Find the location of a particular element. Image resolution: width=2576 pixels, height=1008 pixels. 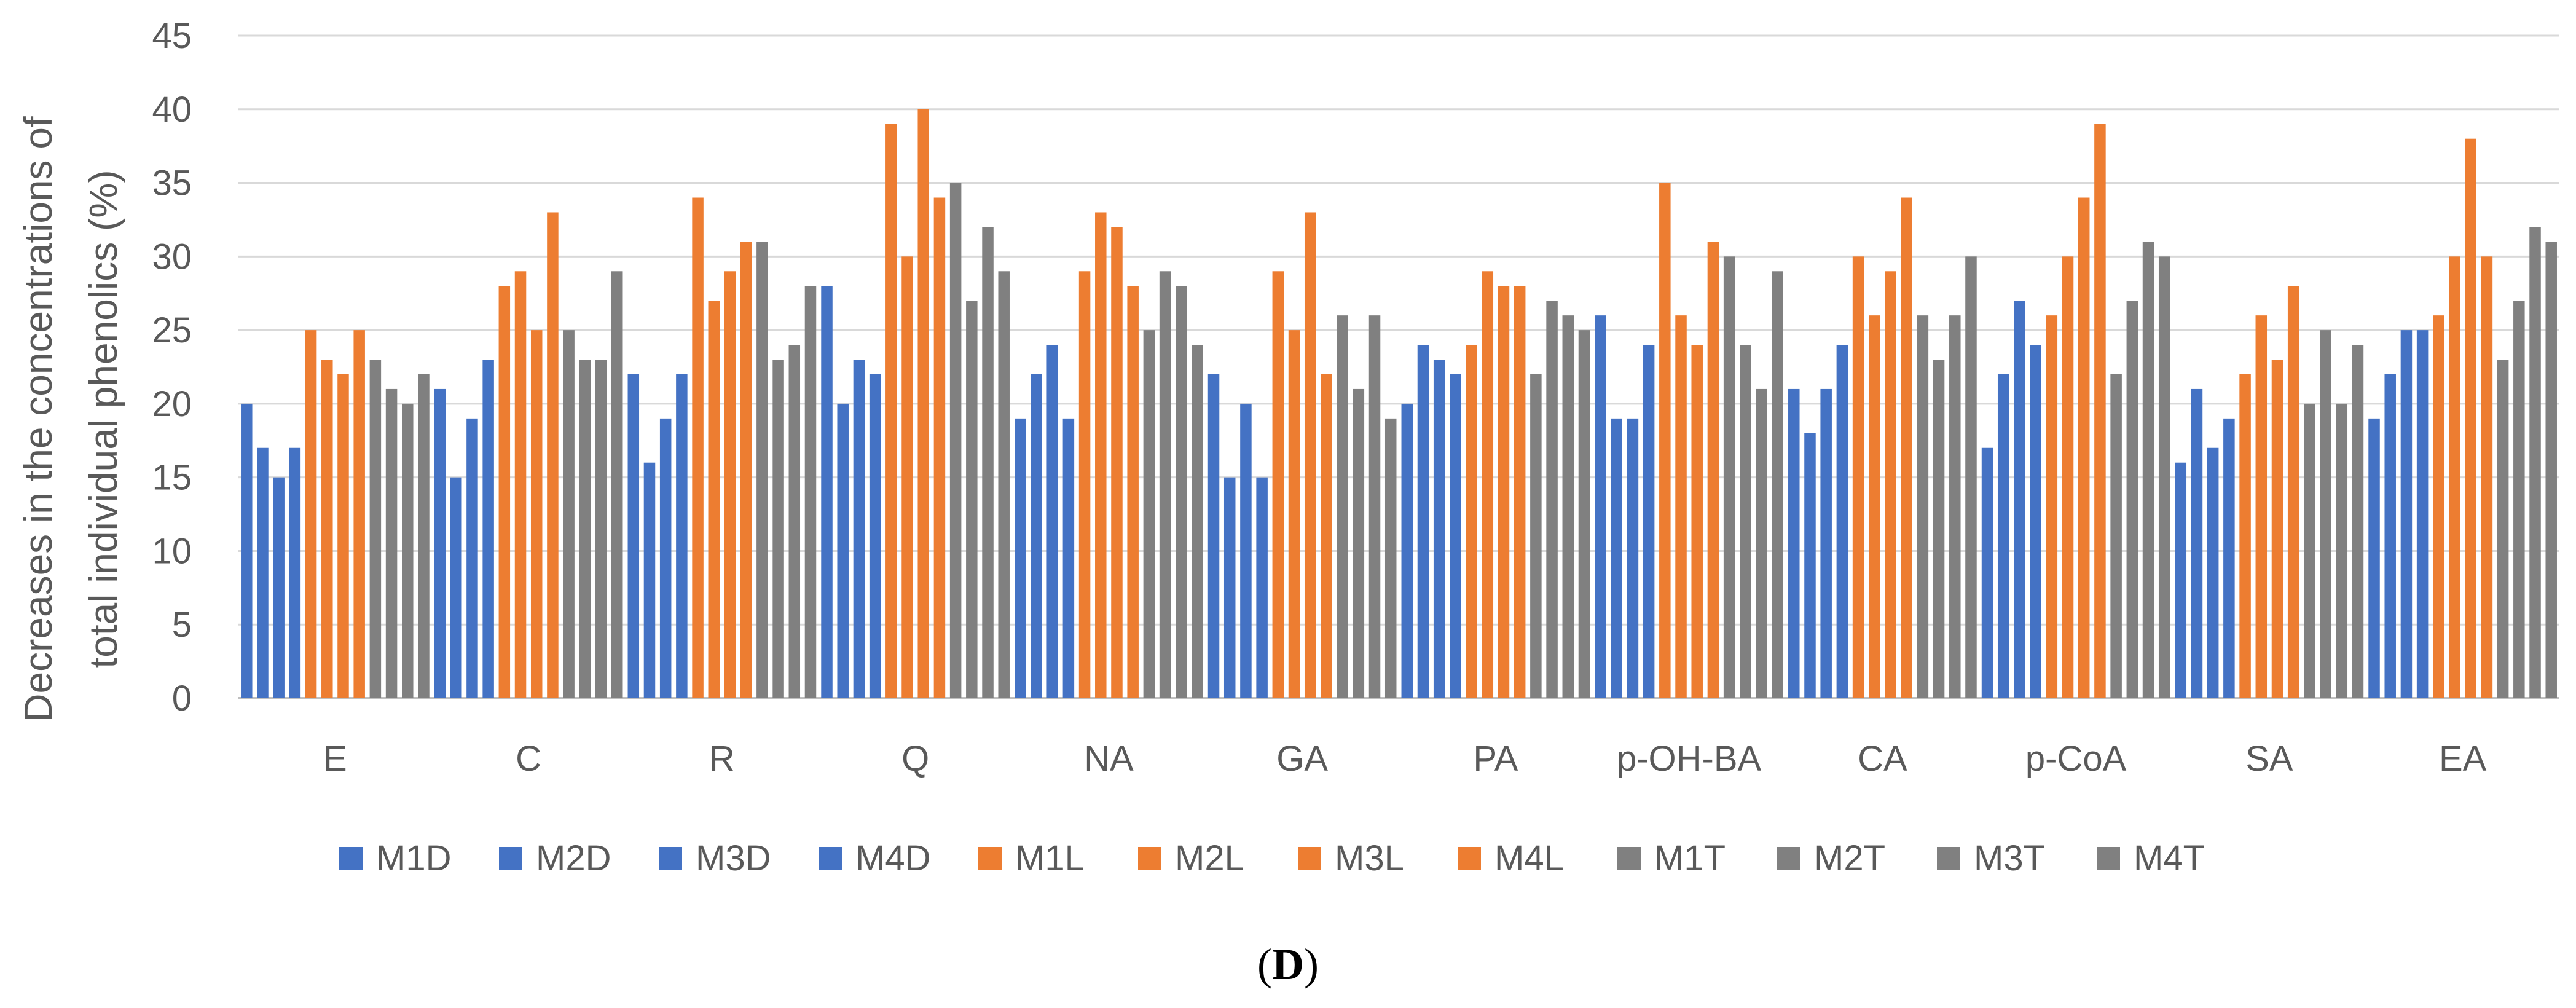

bar-M4D-GA is located at coordinates (1262, 587).